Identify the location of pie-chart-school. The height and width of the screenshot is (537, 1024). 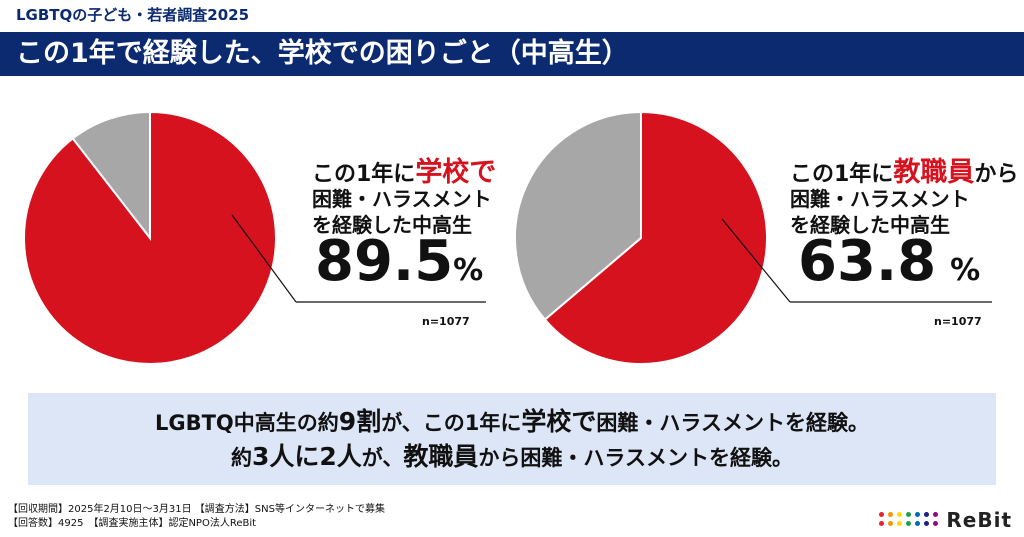
(150, 237).